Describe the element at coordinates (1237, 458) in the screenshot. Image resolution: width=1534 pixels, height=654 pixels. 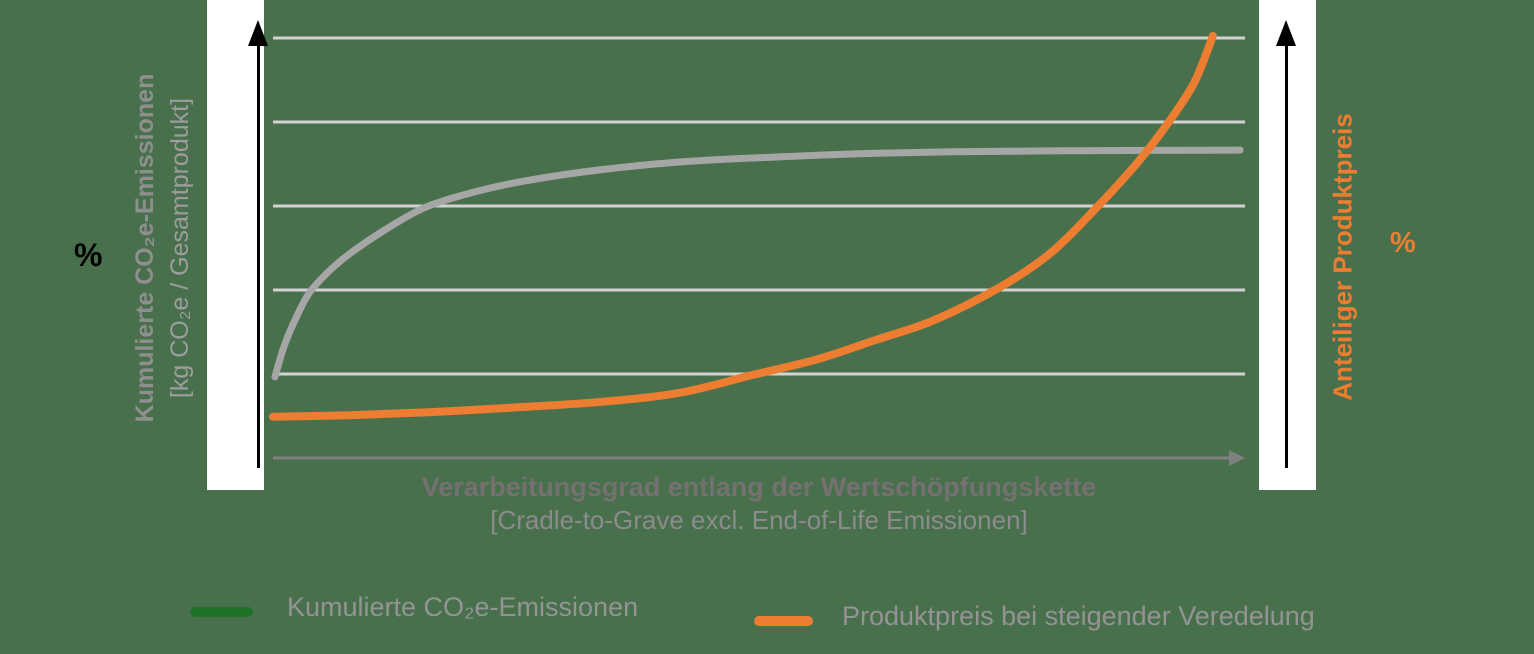
I see `x-axis-arrow-icon` at that location.